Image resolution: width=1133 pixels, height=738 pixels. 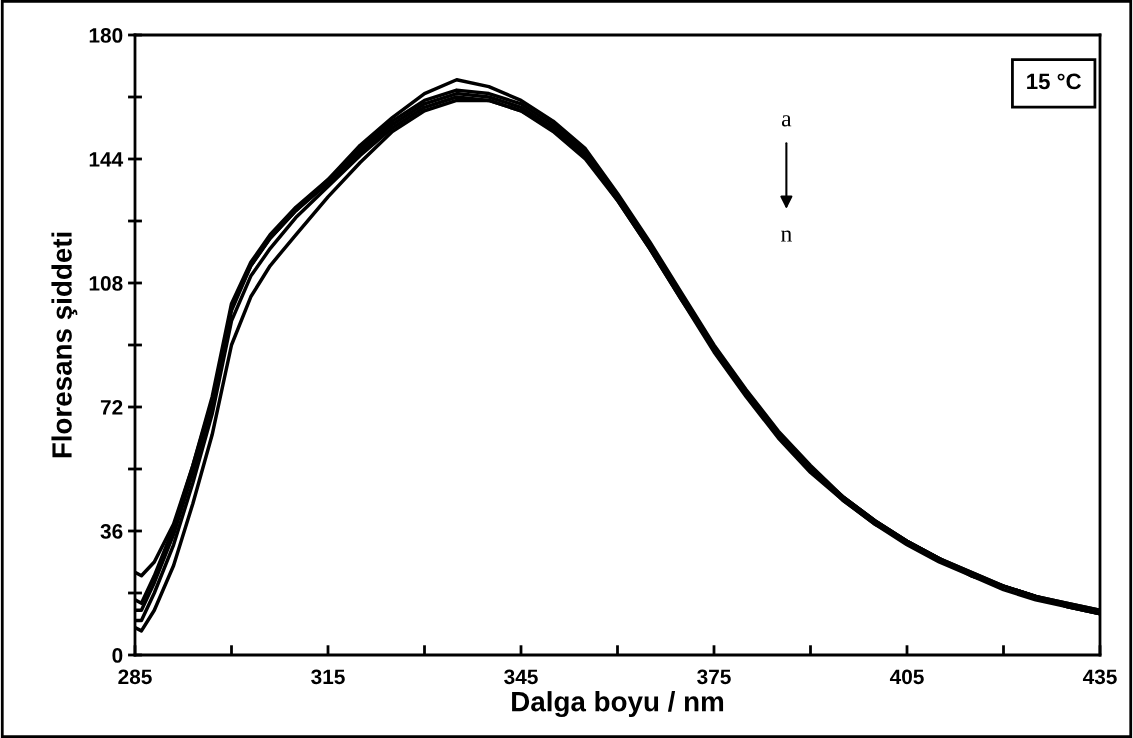 What do you see at coordinates (135, 677) in the screenshot?
I see `x-tick-label: 285` at bounding box center [135, 677].